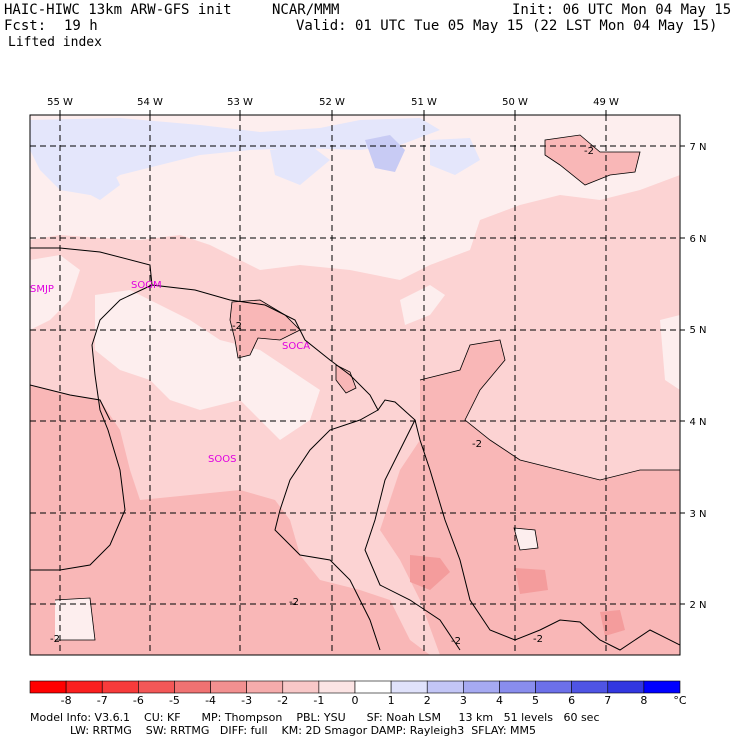 The width and height of the screenshot is (740, 740). Describe the element at coordinates (81, 26) in the screenshot. I see `forecast-hour: 19 h` at that location.